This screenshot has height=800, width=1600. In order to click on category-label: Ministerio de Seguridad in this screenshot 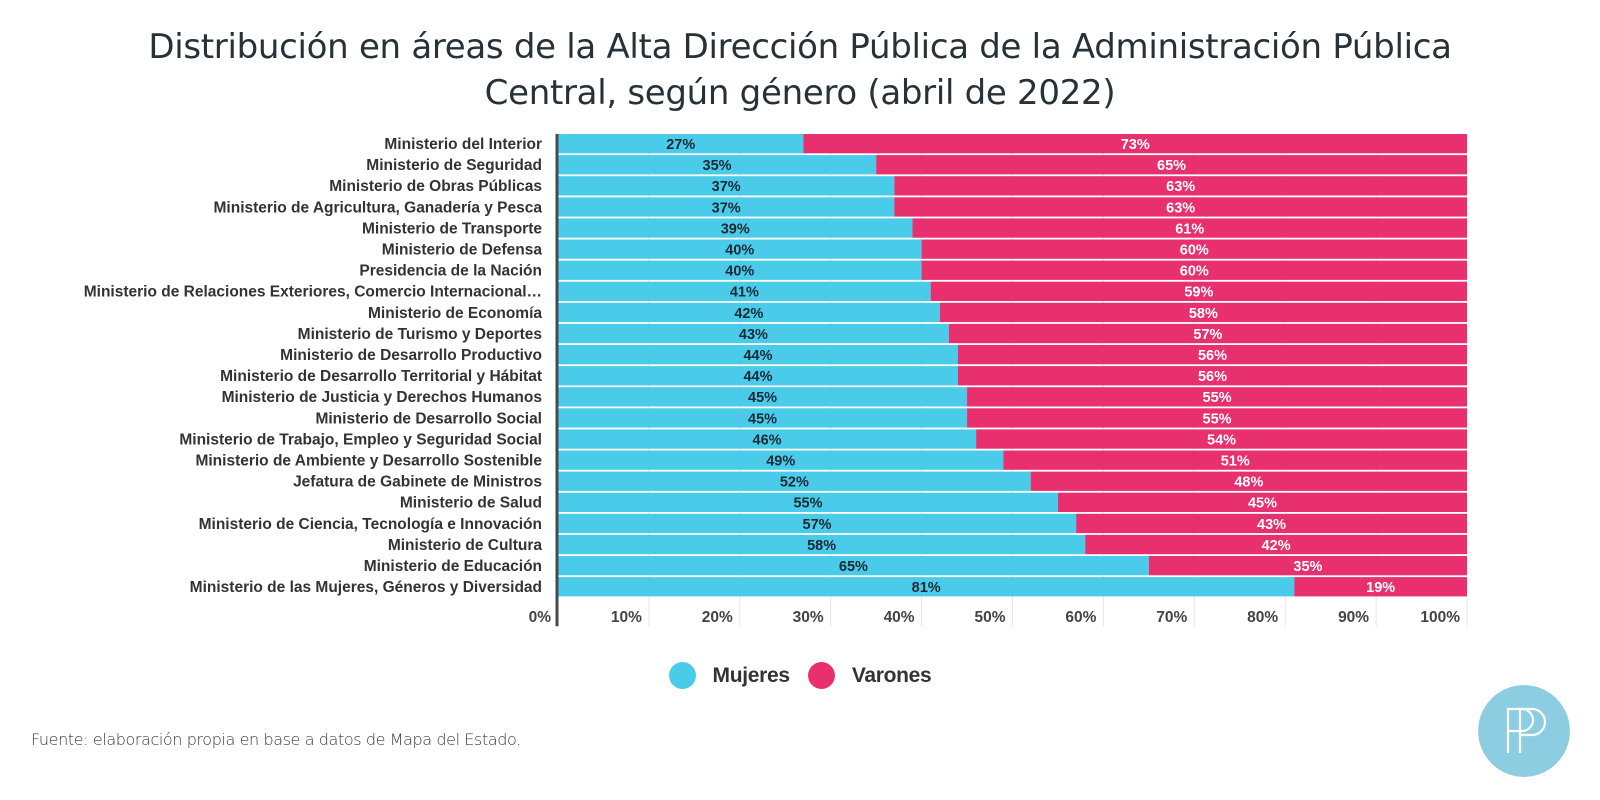, I will do `click(454, 165)`.